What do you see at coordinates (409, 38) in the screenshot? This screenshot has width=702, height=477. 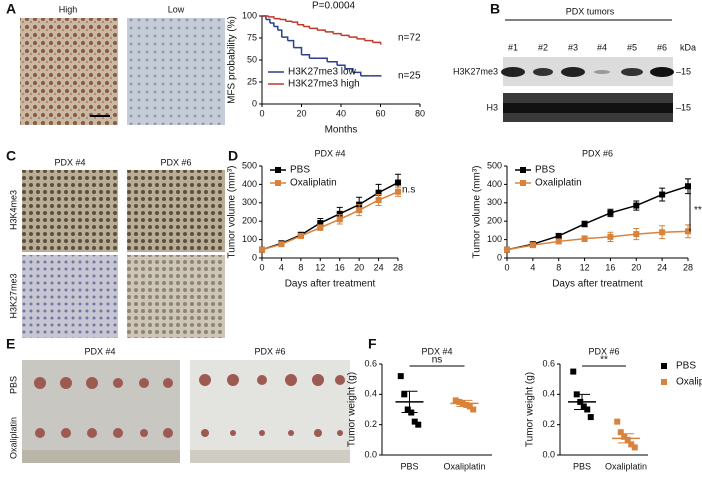 I see `annotation: n=72` at bounding box center [409, 38].